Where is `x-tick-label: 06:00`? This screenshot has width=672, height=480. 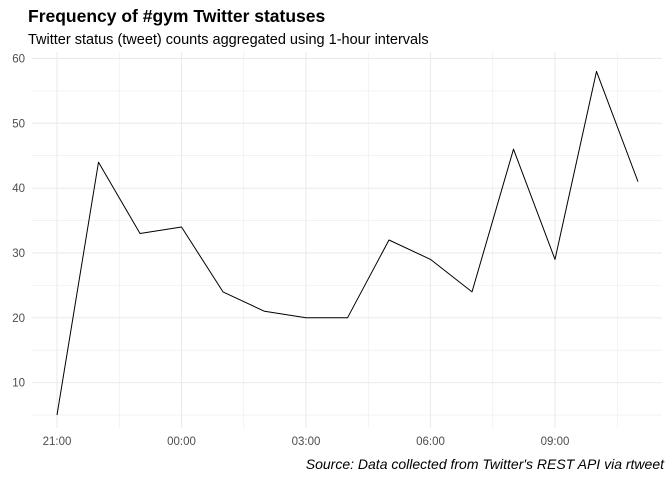 x-tick-label: 06:00 is located at coordinates (430, 442).